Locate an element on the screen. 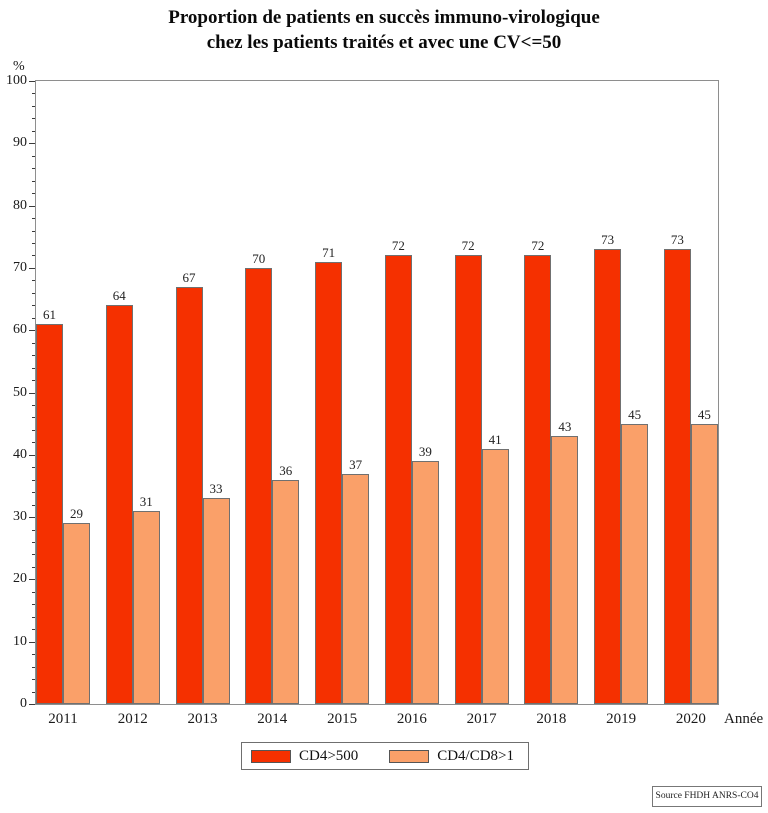 The width and height of the screenshot is (768, 813). y-tick-label: 40 is located at coordinates (20, 454).